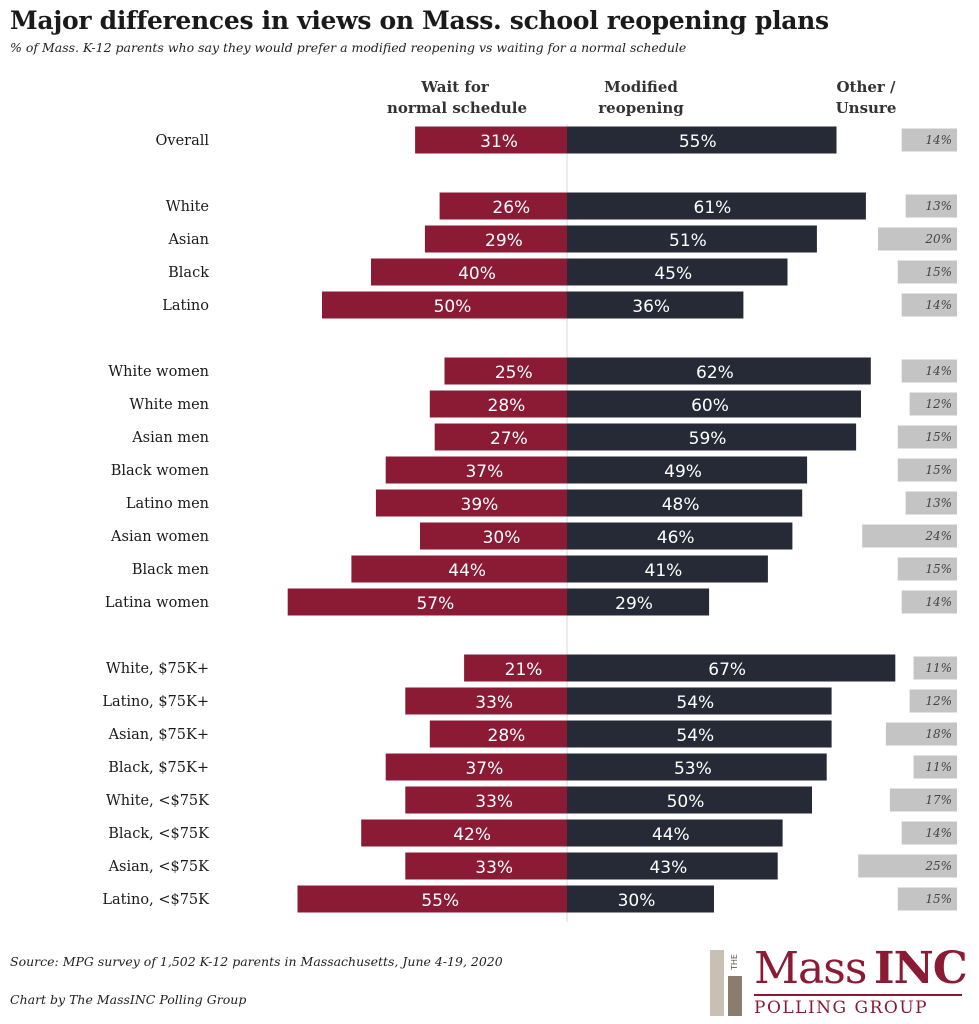  Describe the element at coordinates (158, 372) in the screenshot. I see `row-label: White women` at that location.